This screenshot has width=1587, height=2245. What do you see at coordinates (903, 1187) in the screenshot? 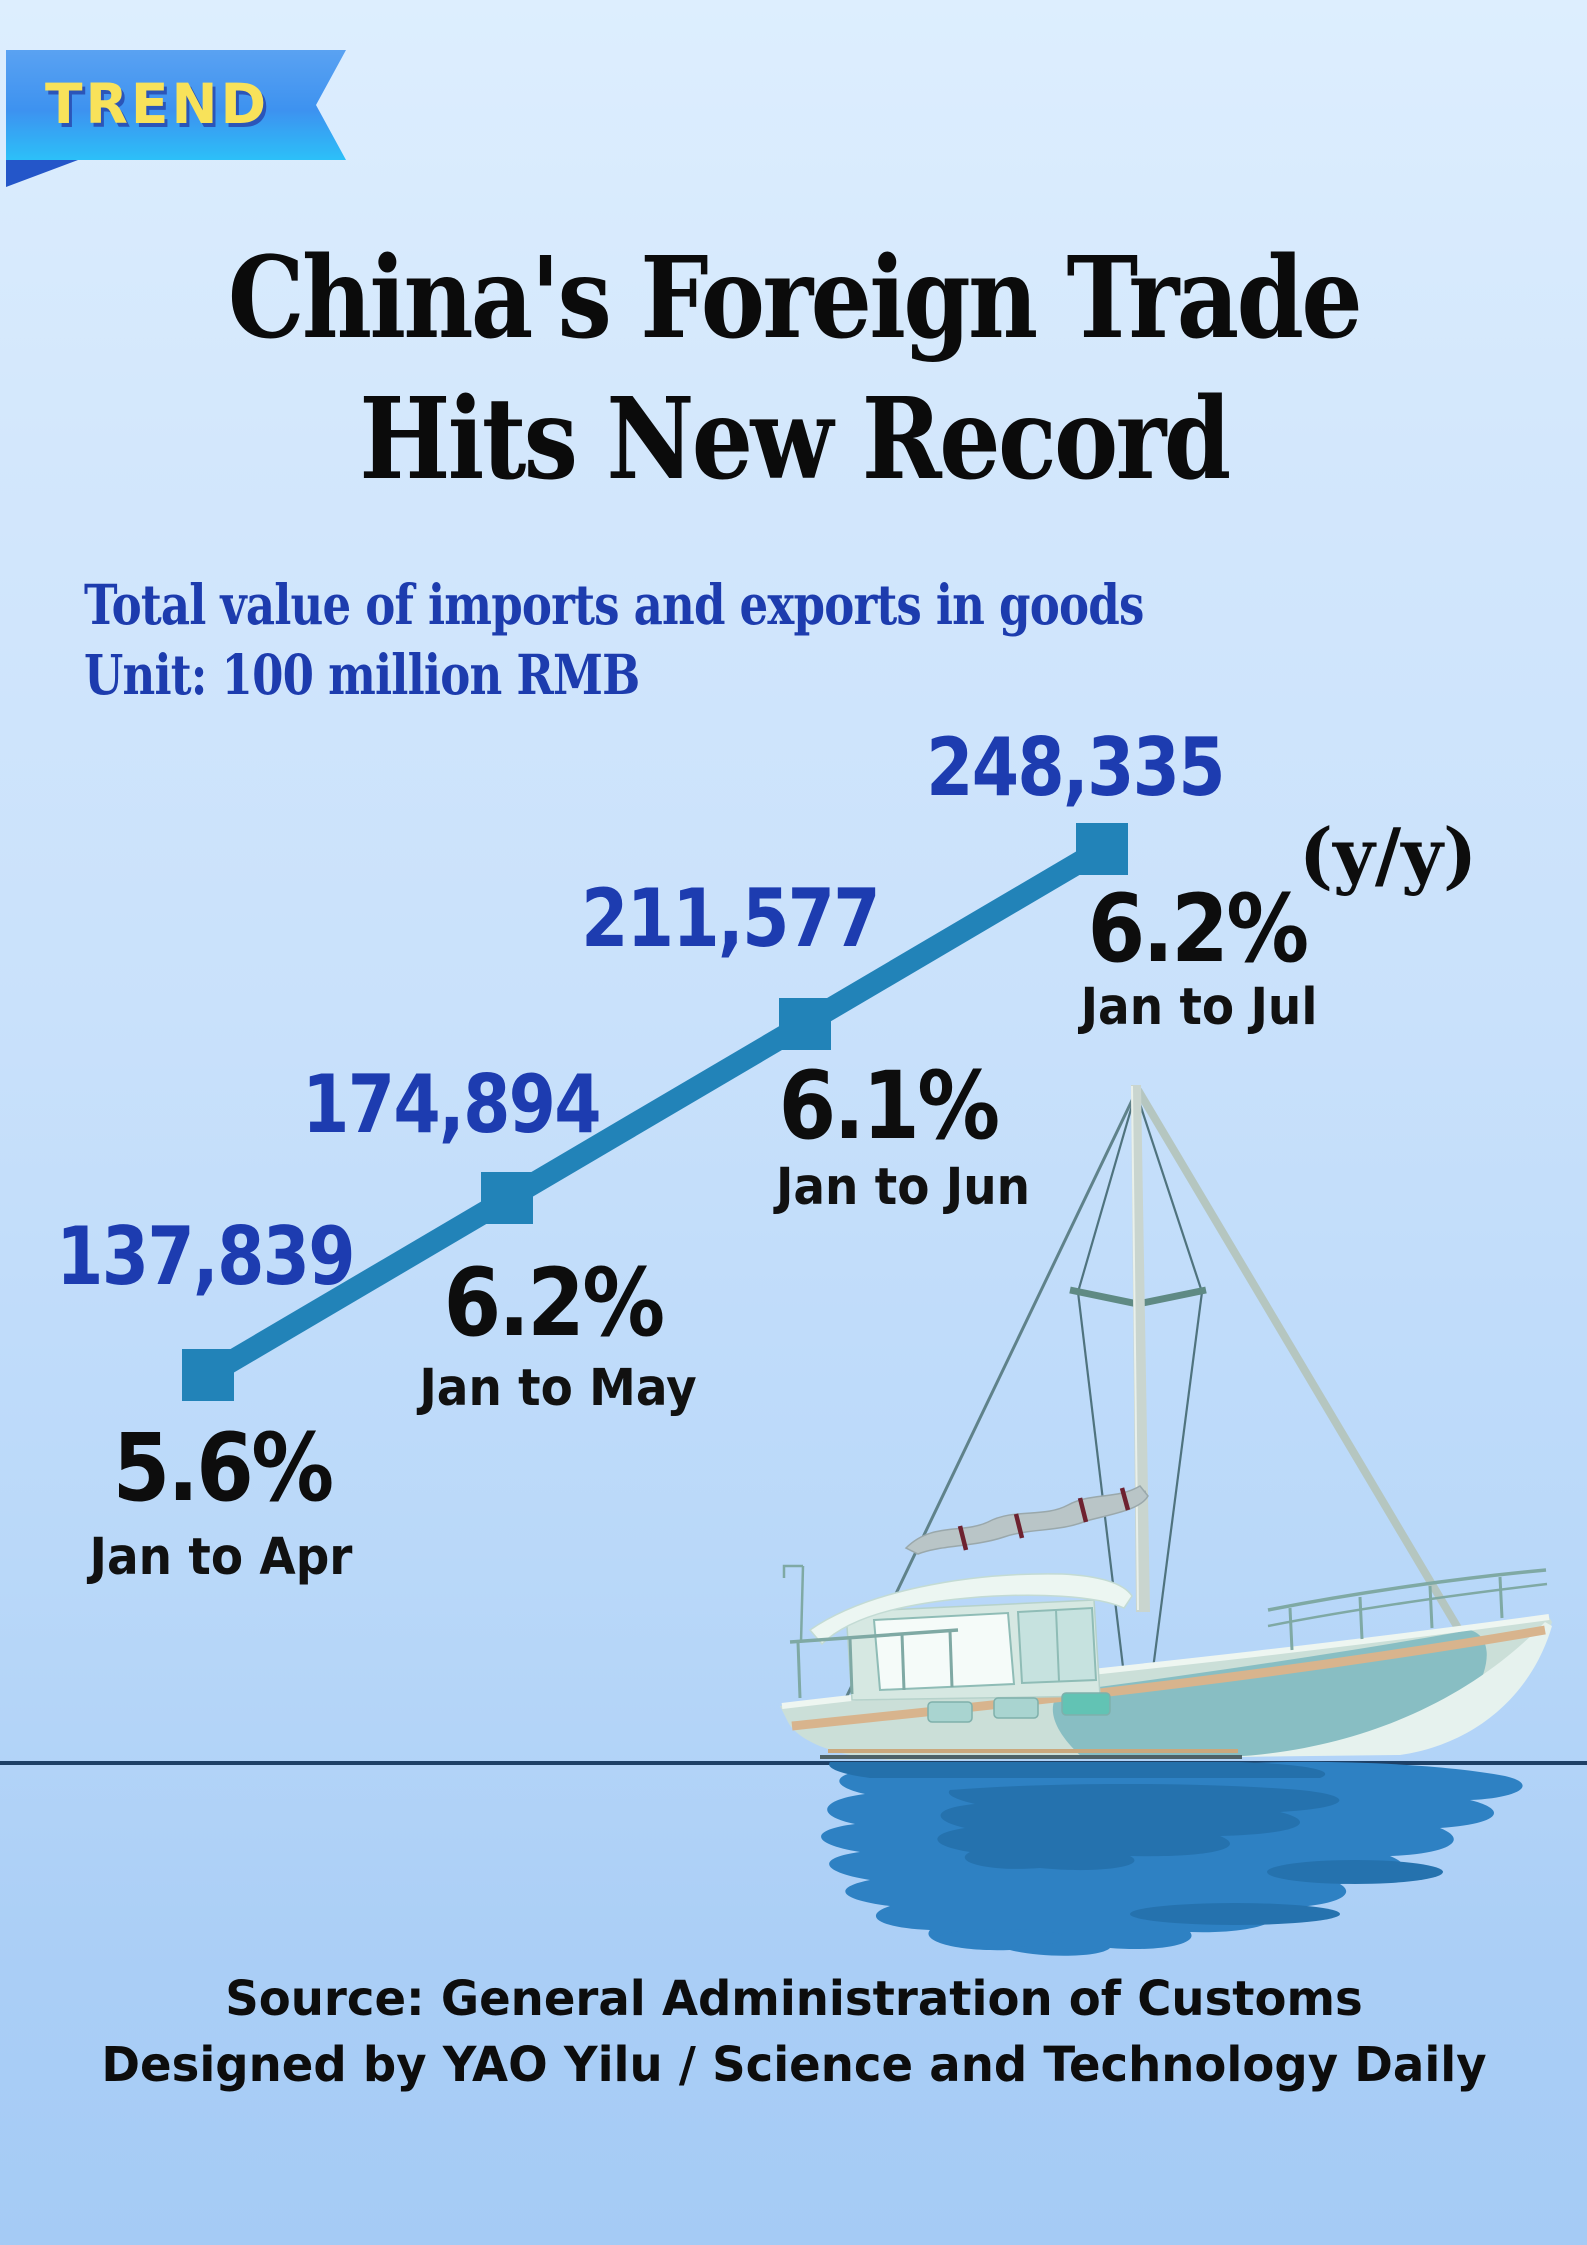
I see `period-label-jan-jun: Jan to Jun` at bounding box center [903, 1187].